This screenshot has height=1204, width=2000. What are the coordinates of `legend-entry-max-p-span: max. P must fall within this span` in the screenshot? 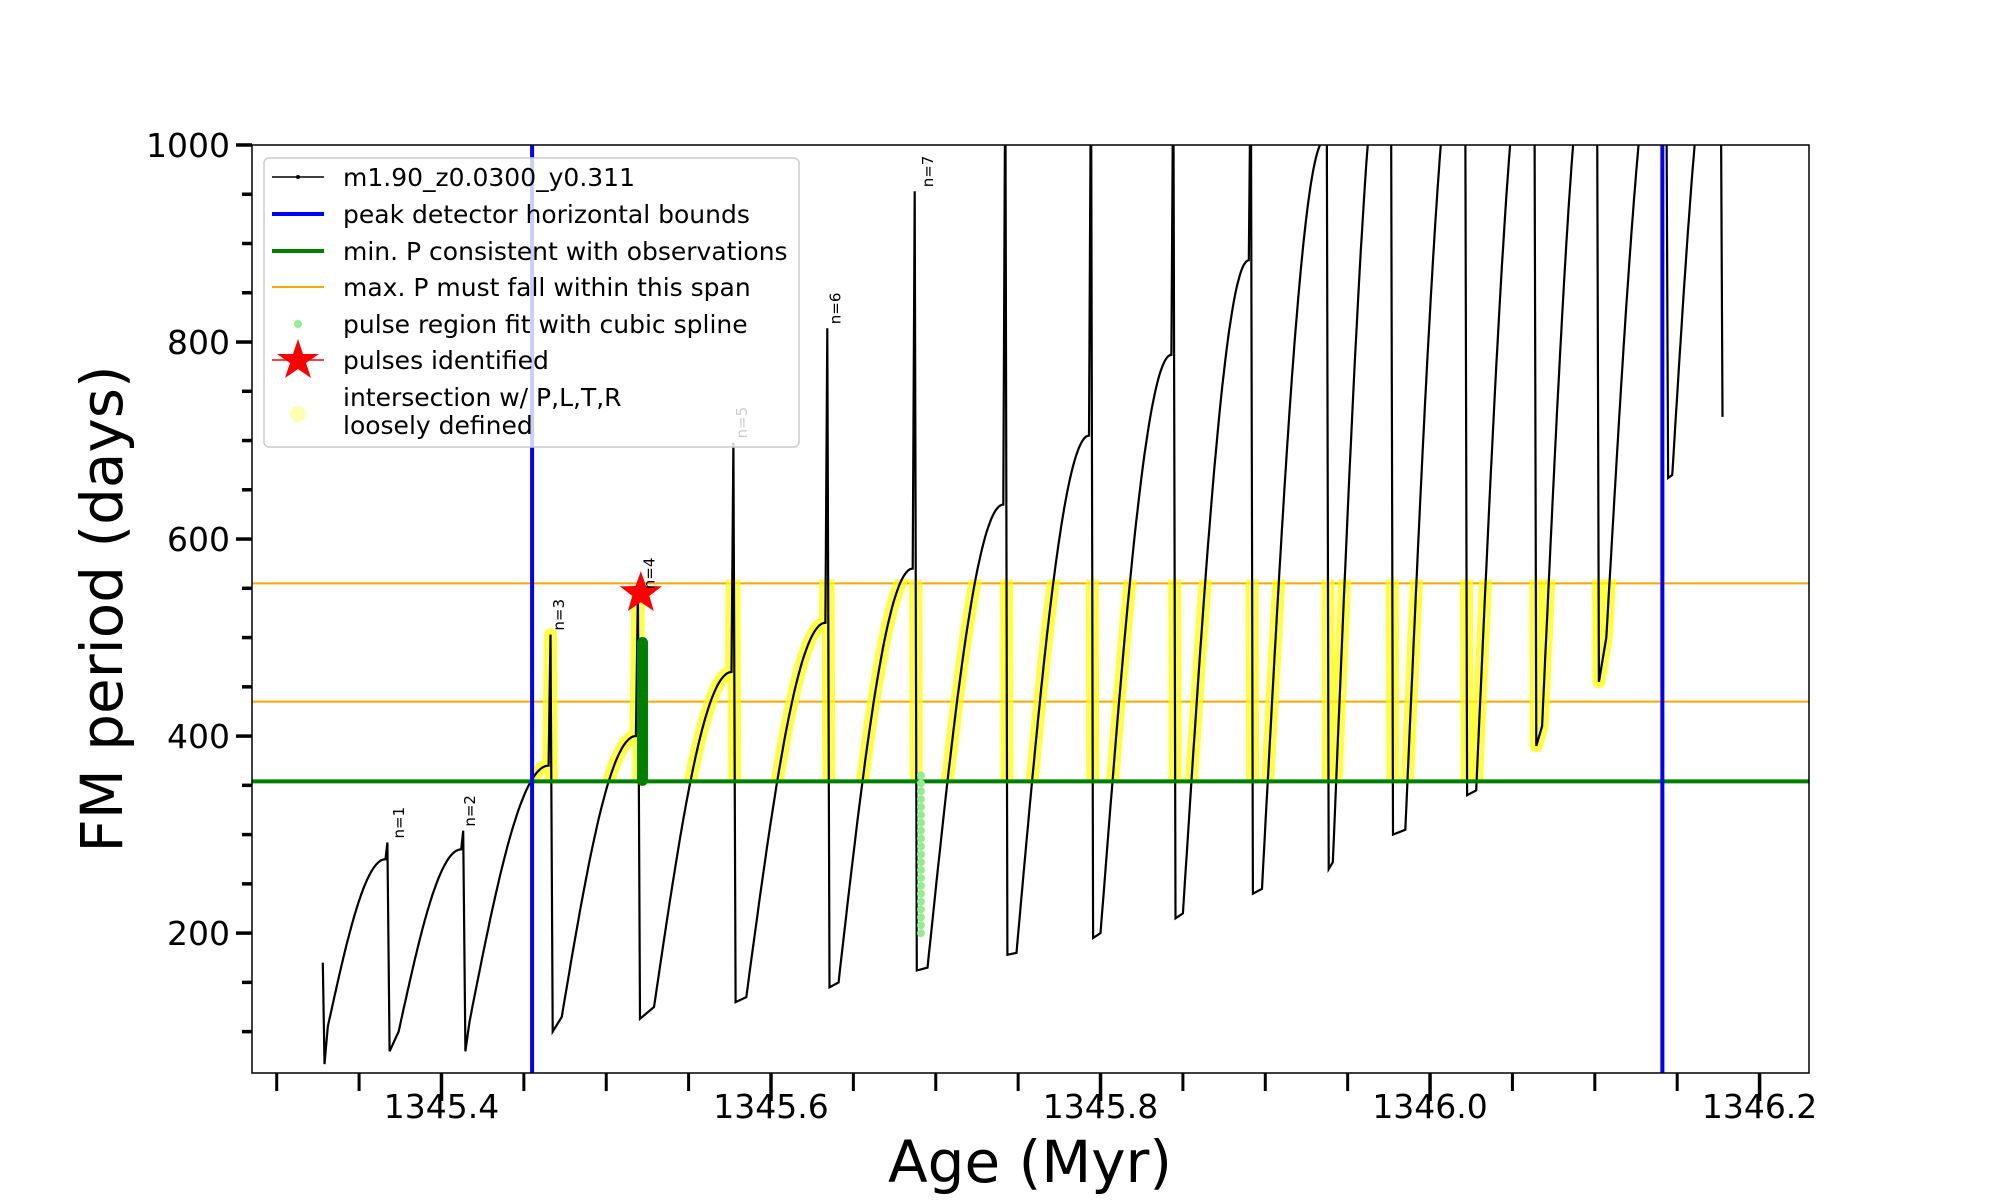 It's located at (511, 287).